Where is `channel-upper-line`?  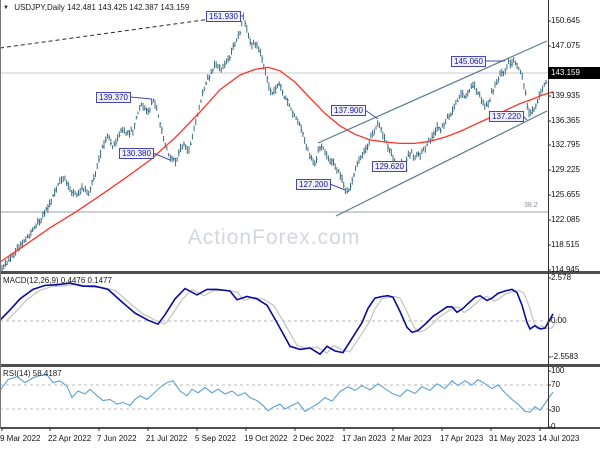
channel-upper-line is located at coordinates (432, 92).